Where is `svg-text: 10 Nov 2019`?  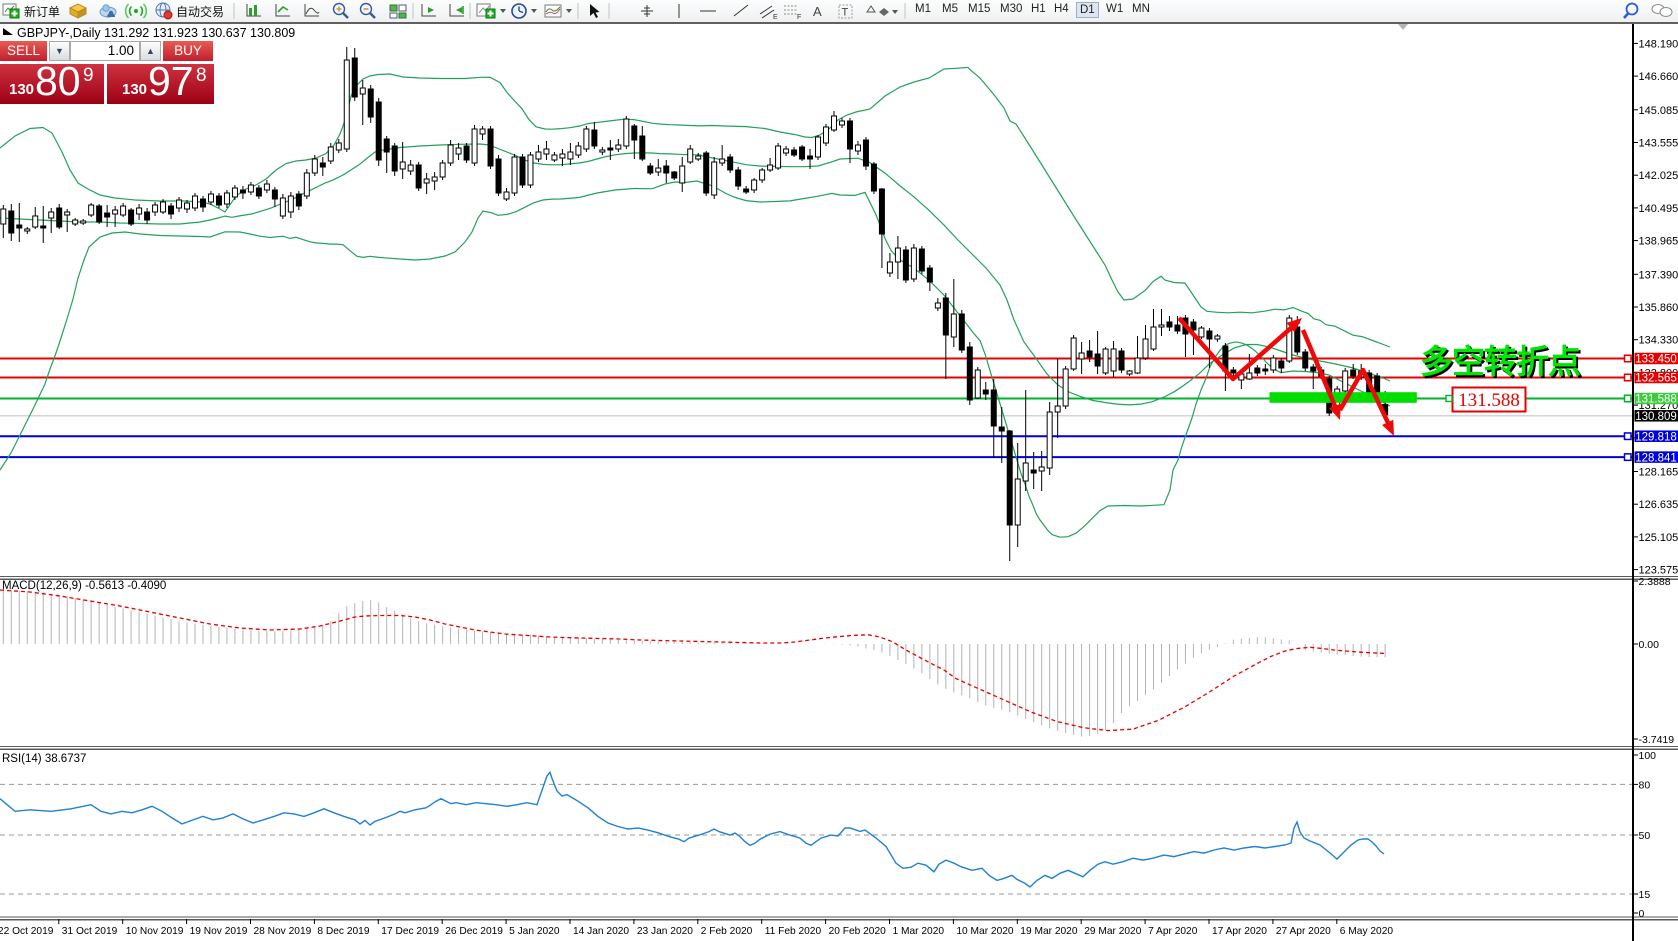 svg-text: 10 Nov 2019 is located at coordinates (155, 931).